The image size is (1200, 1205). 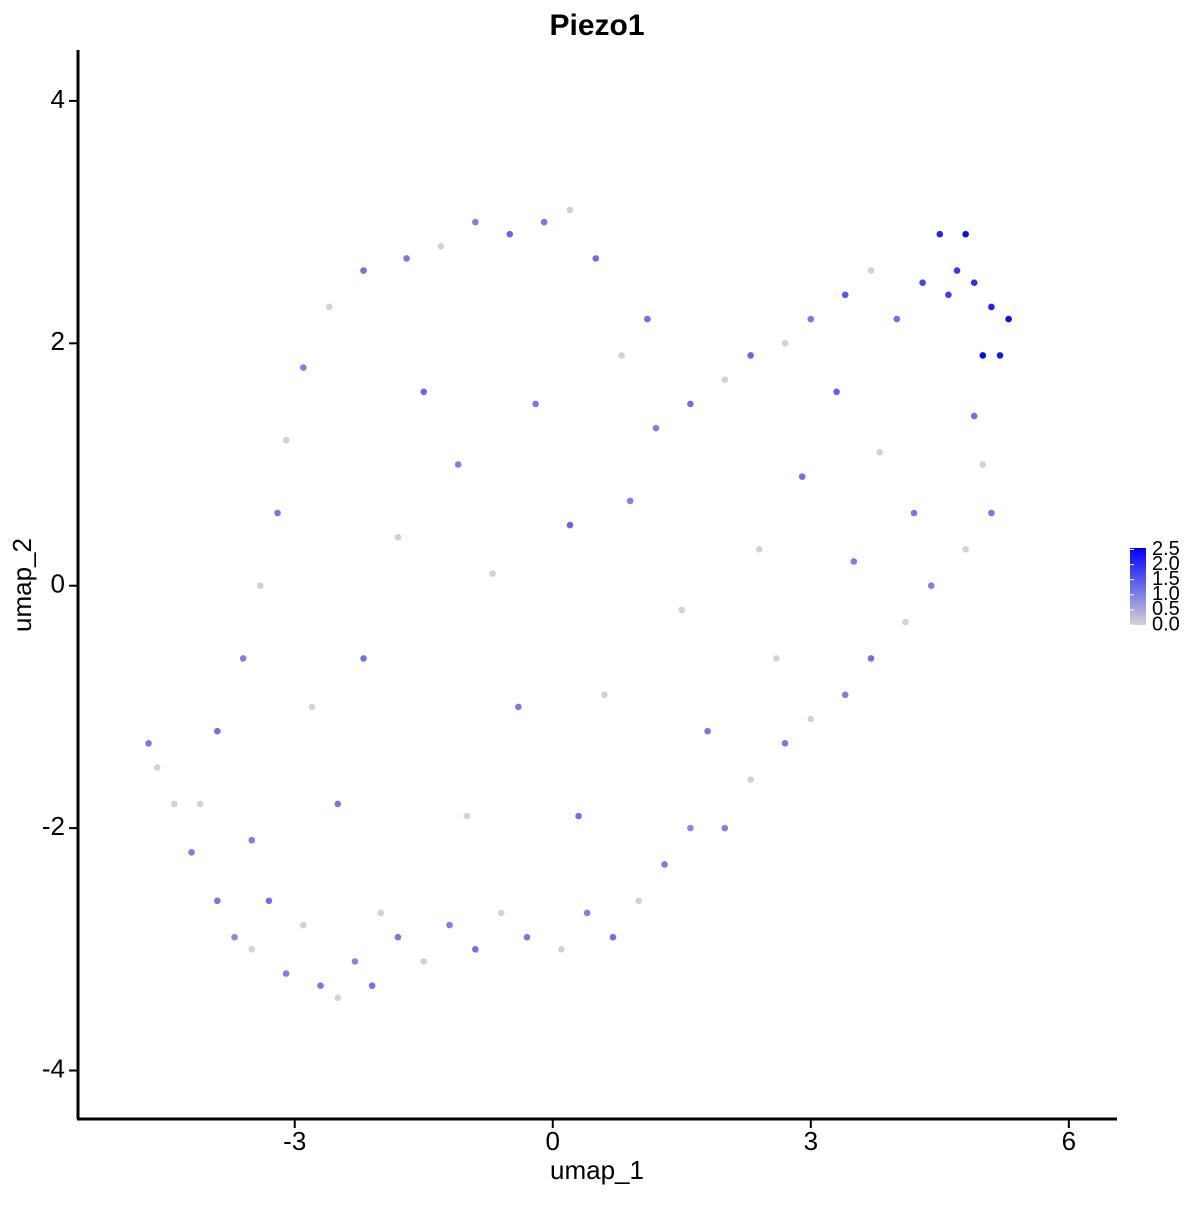 What do you see at coordinates (553, 1141) in the screenshot?
I see `x-tick-label: 0` at bounding box center [553, 1141].